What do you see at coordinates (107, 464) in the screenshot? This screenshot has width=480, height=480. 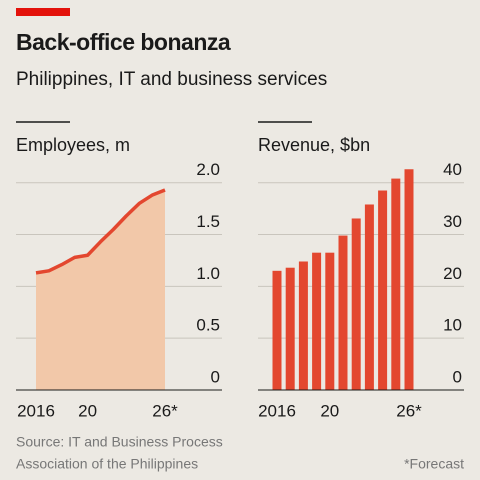 I see `source: Association of the Philippines` at bounding box center [107, 464].